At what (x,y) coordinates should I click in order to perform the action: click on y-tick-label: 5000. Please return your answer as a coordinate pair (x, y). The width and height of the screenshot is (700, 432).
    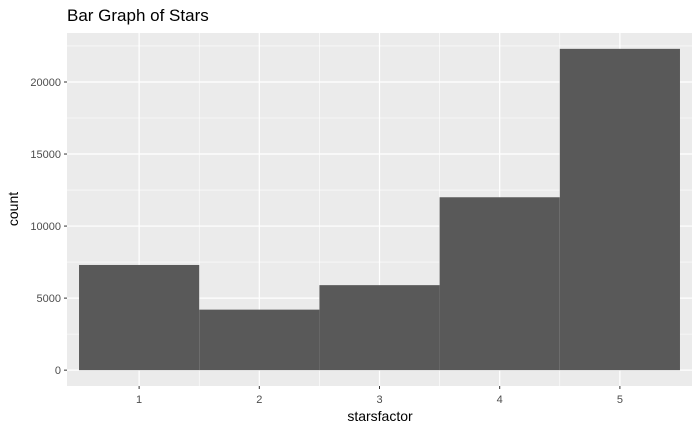
    Looking at the image, I should click on (49, 299).